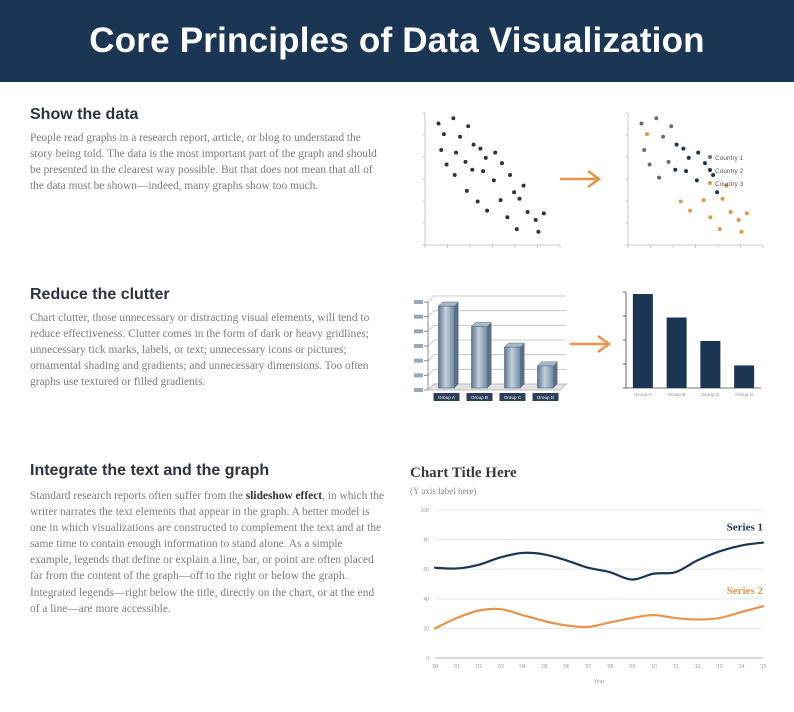 This screenshot has width=794, height=712. I want to click on chart-title: Chart Title Here, so click(463, 473).